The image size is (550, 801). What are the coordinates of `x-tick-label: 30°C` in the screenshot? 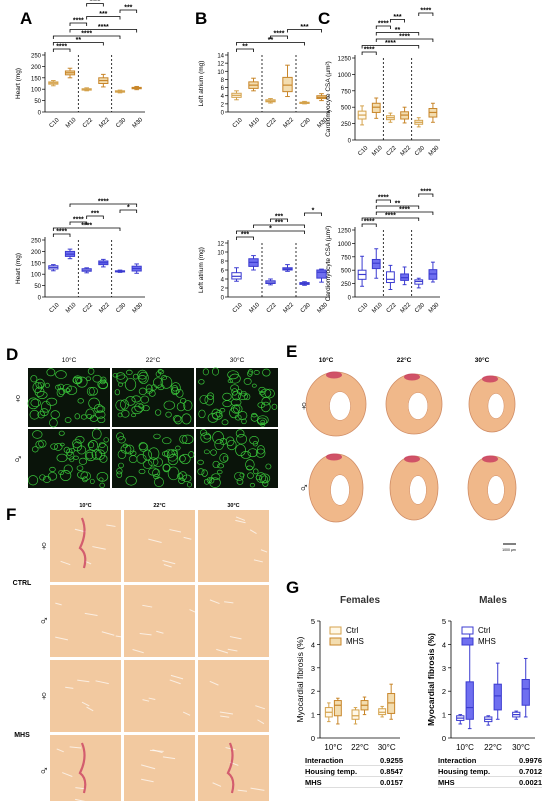 It's located at (521, 747).